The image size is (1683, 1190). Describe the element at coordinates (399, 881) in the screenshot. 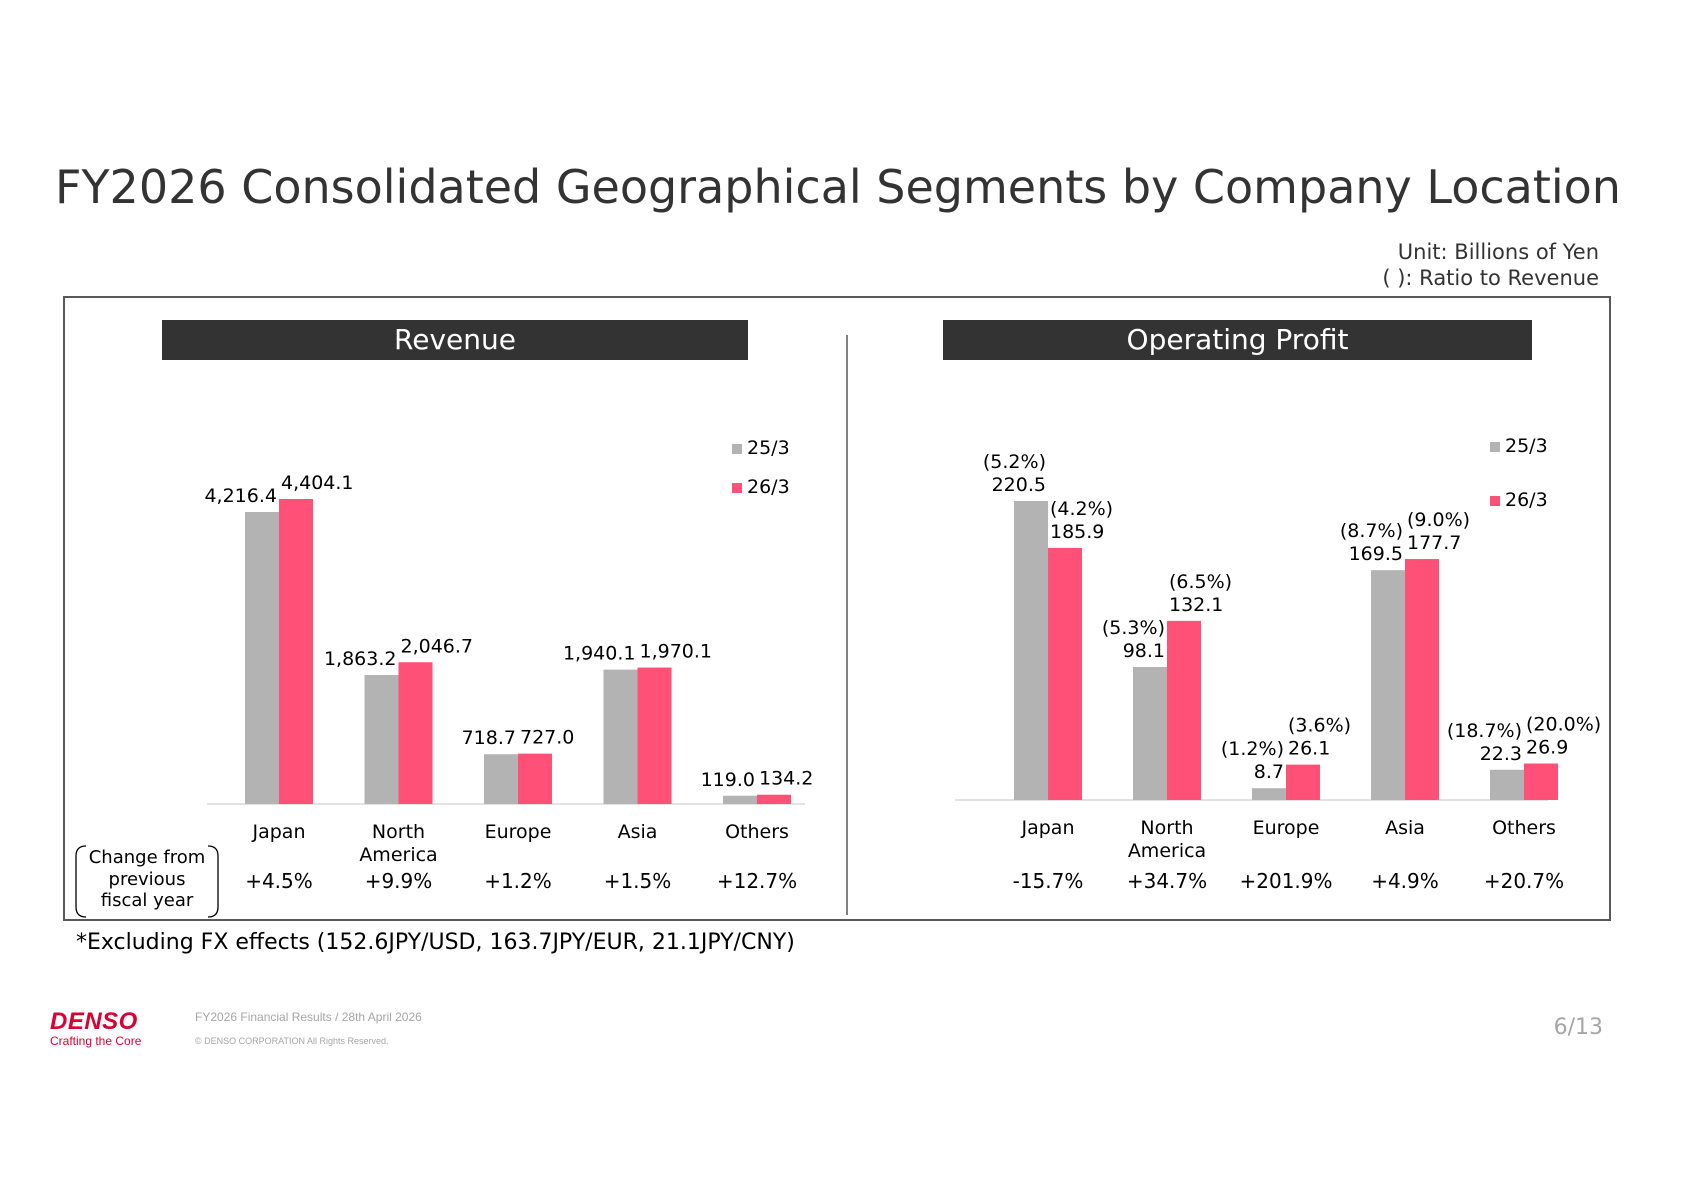

I see `change-value: +9.9%` at that location.